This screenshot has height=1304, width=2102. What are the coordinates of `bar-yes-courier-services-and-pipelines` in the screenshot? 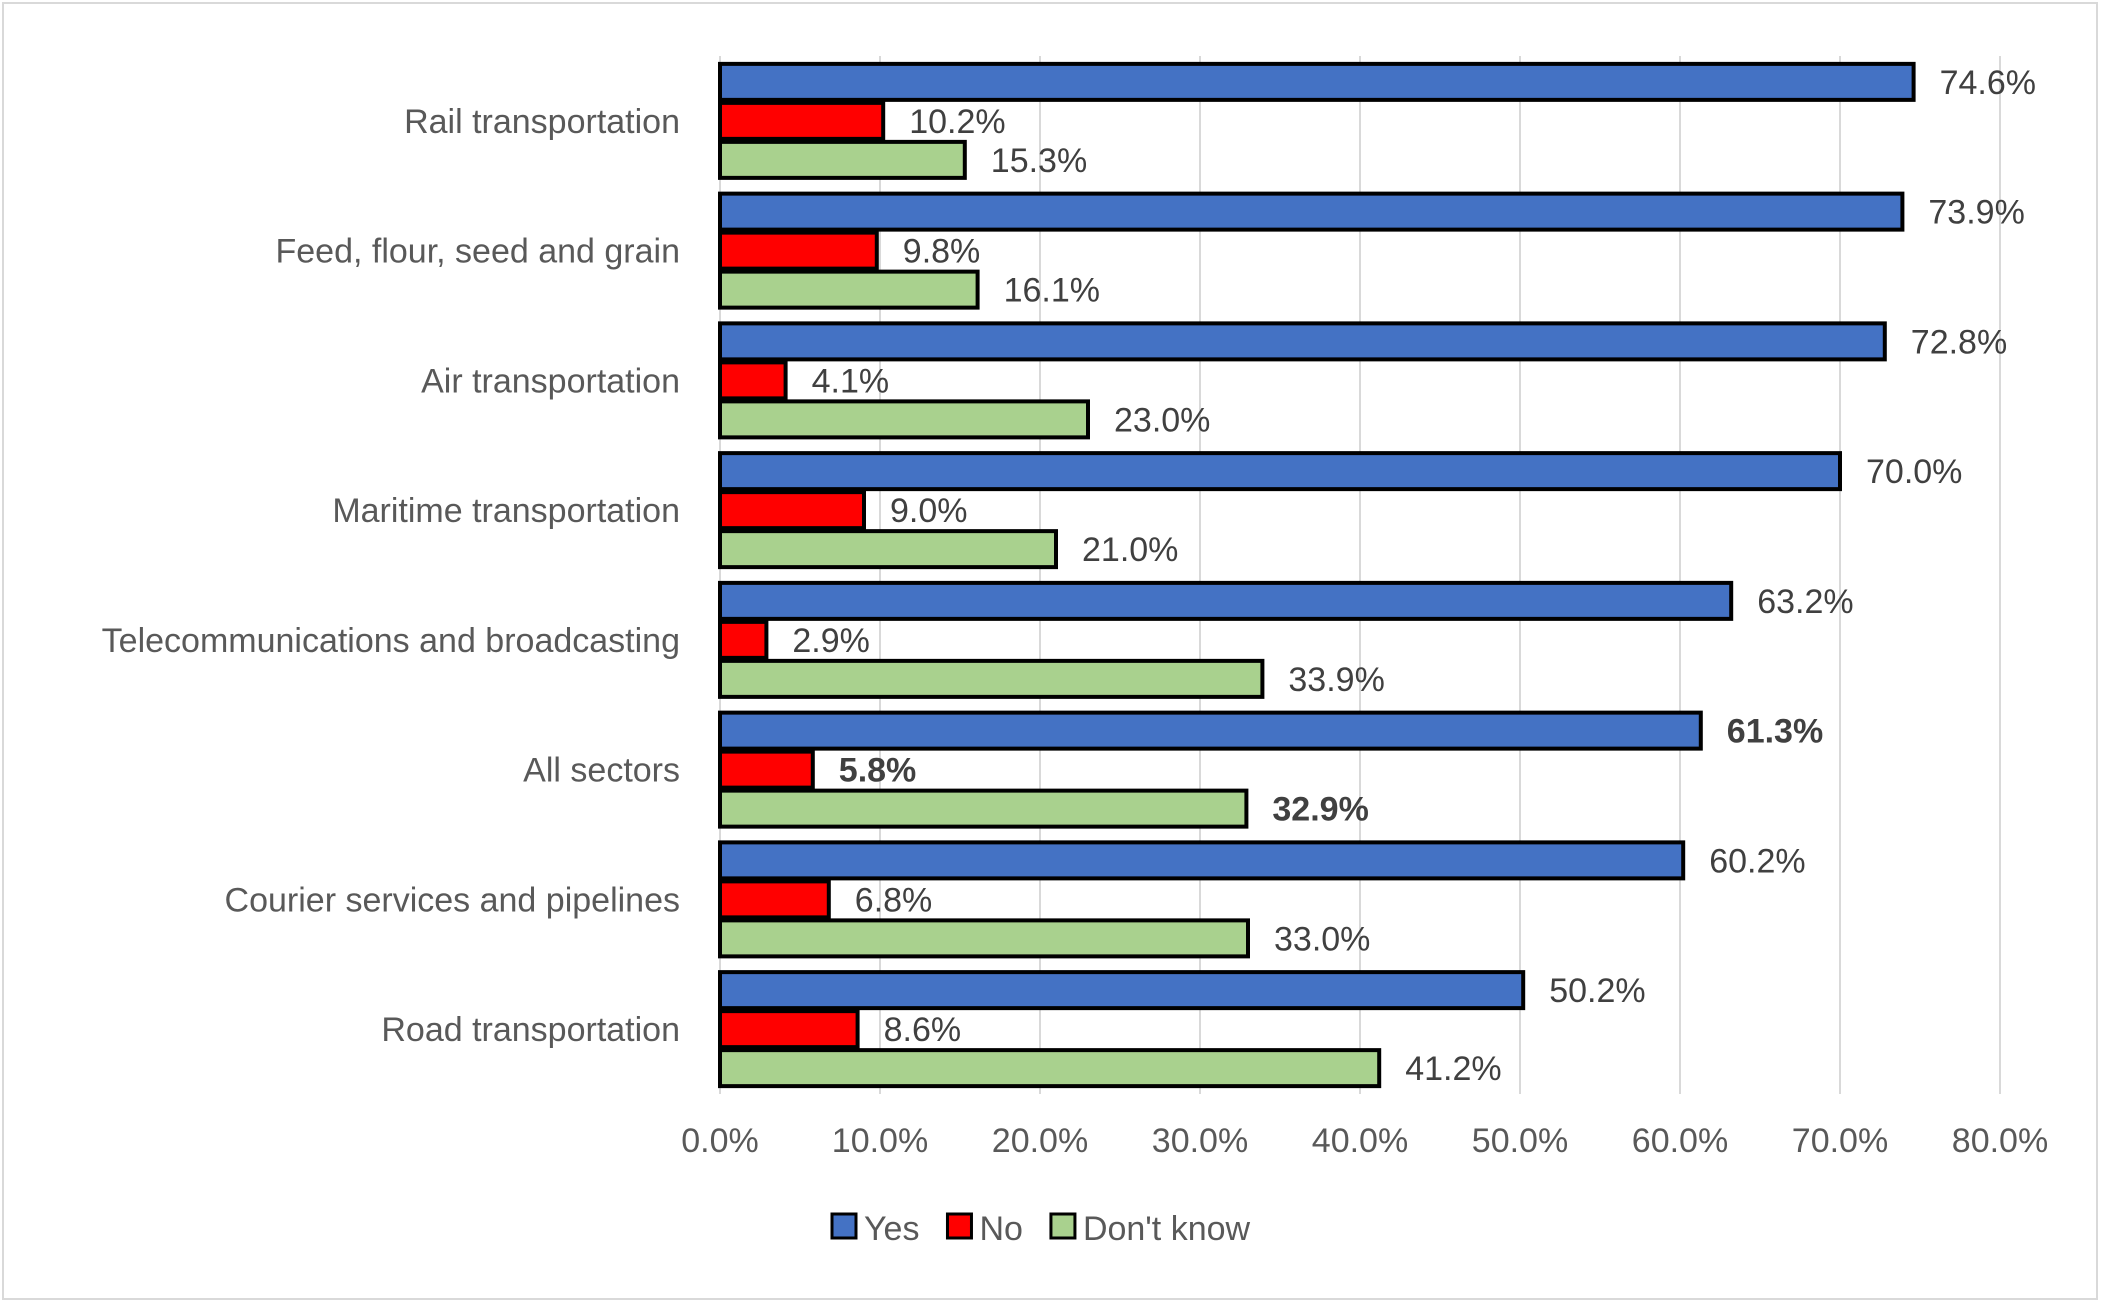 It's located at (1202, 860).